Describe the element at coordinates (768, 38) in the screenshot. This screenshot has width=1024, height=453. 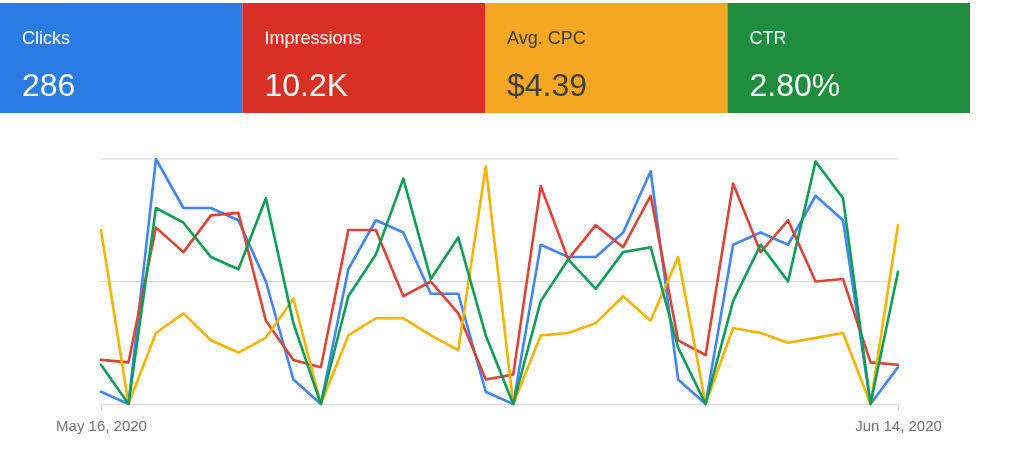
I see `category-label: CTR` at that location.